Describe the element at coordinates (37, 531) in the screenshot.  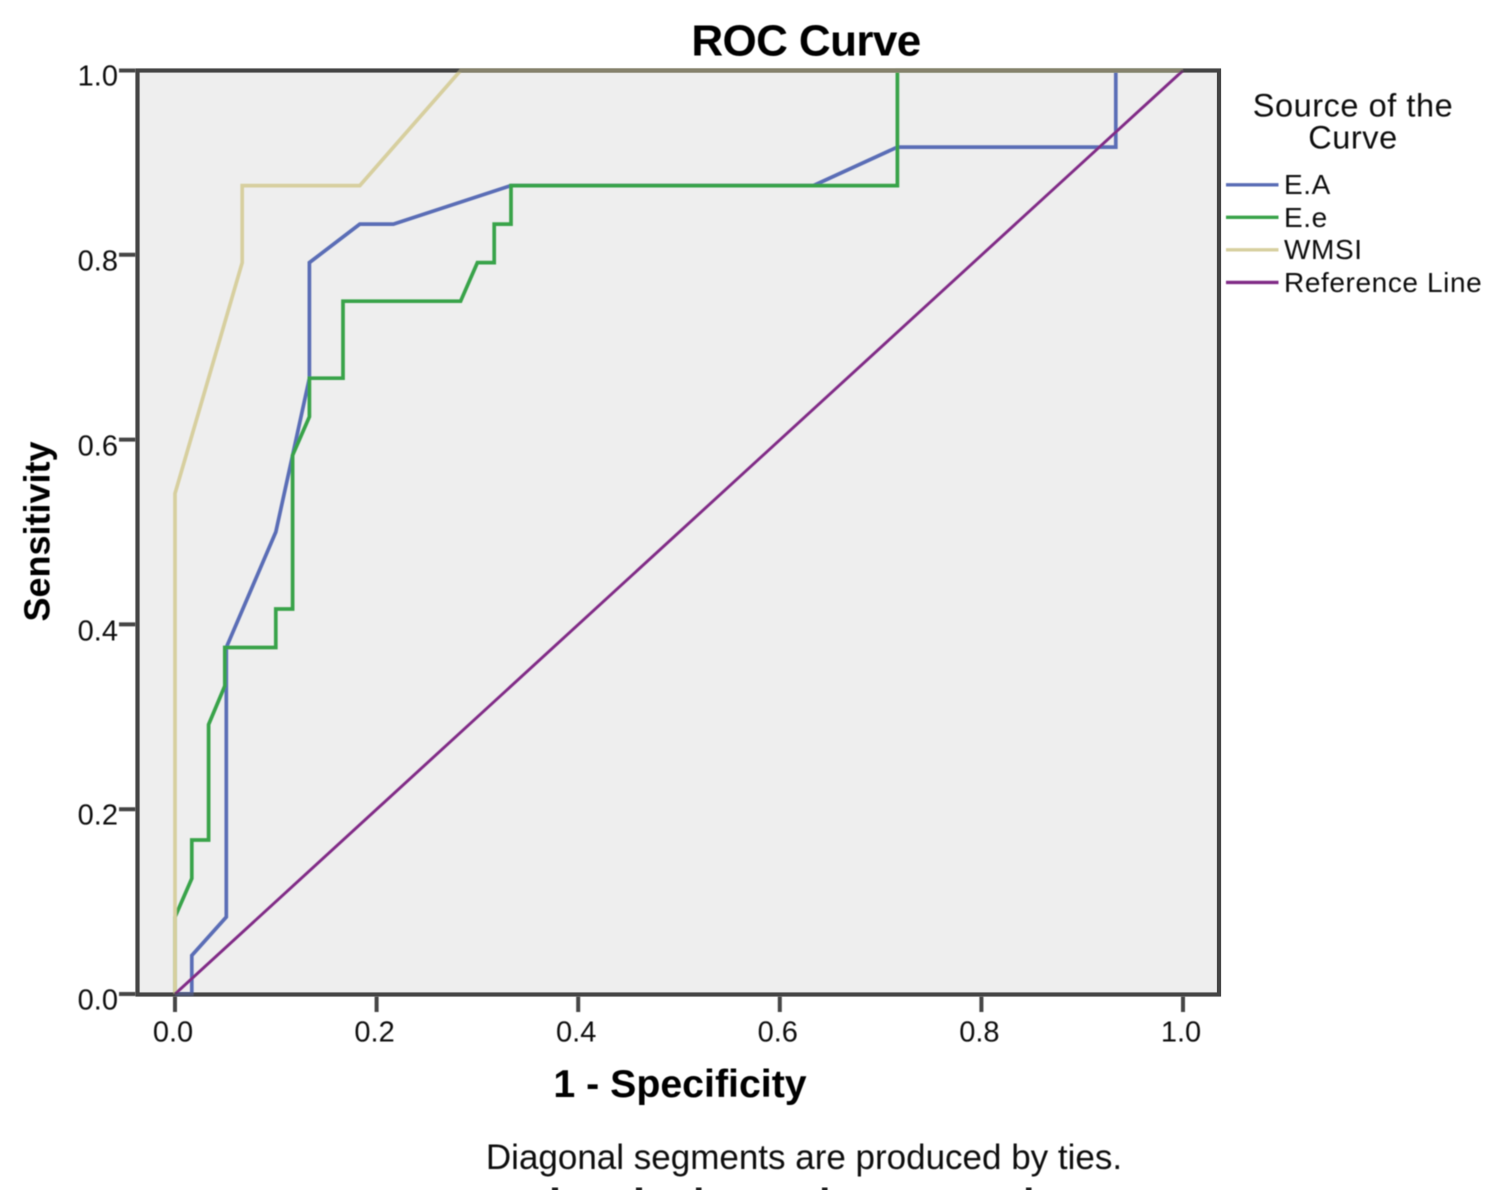
I see `svg-text: Sensitivity` at that location.